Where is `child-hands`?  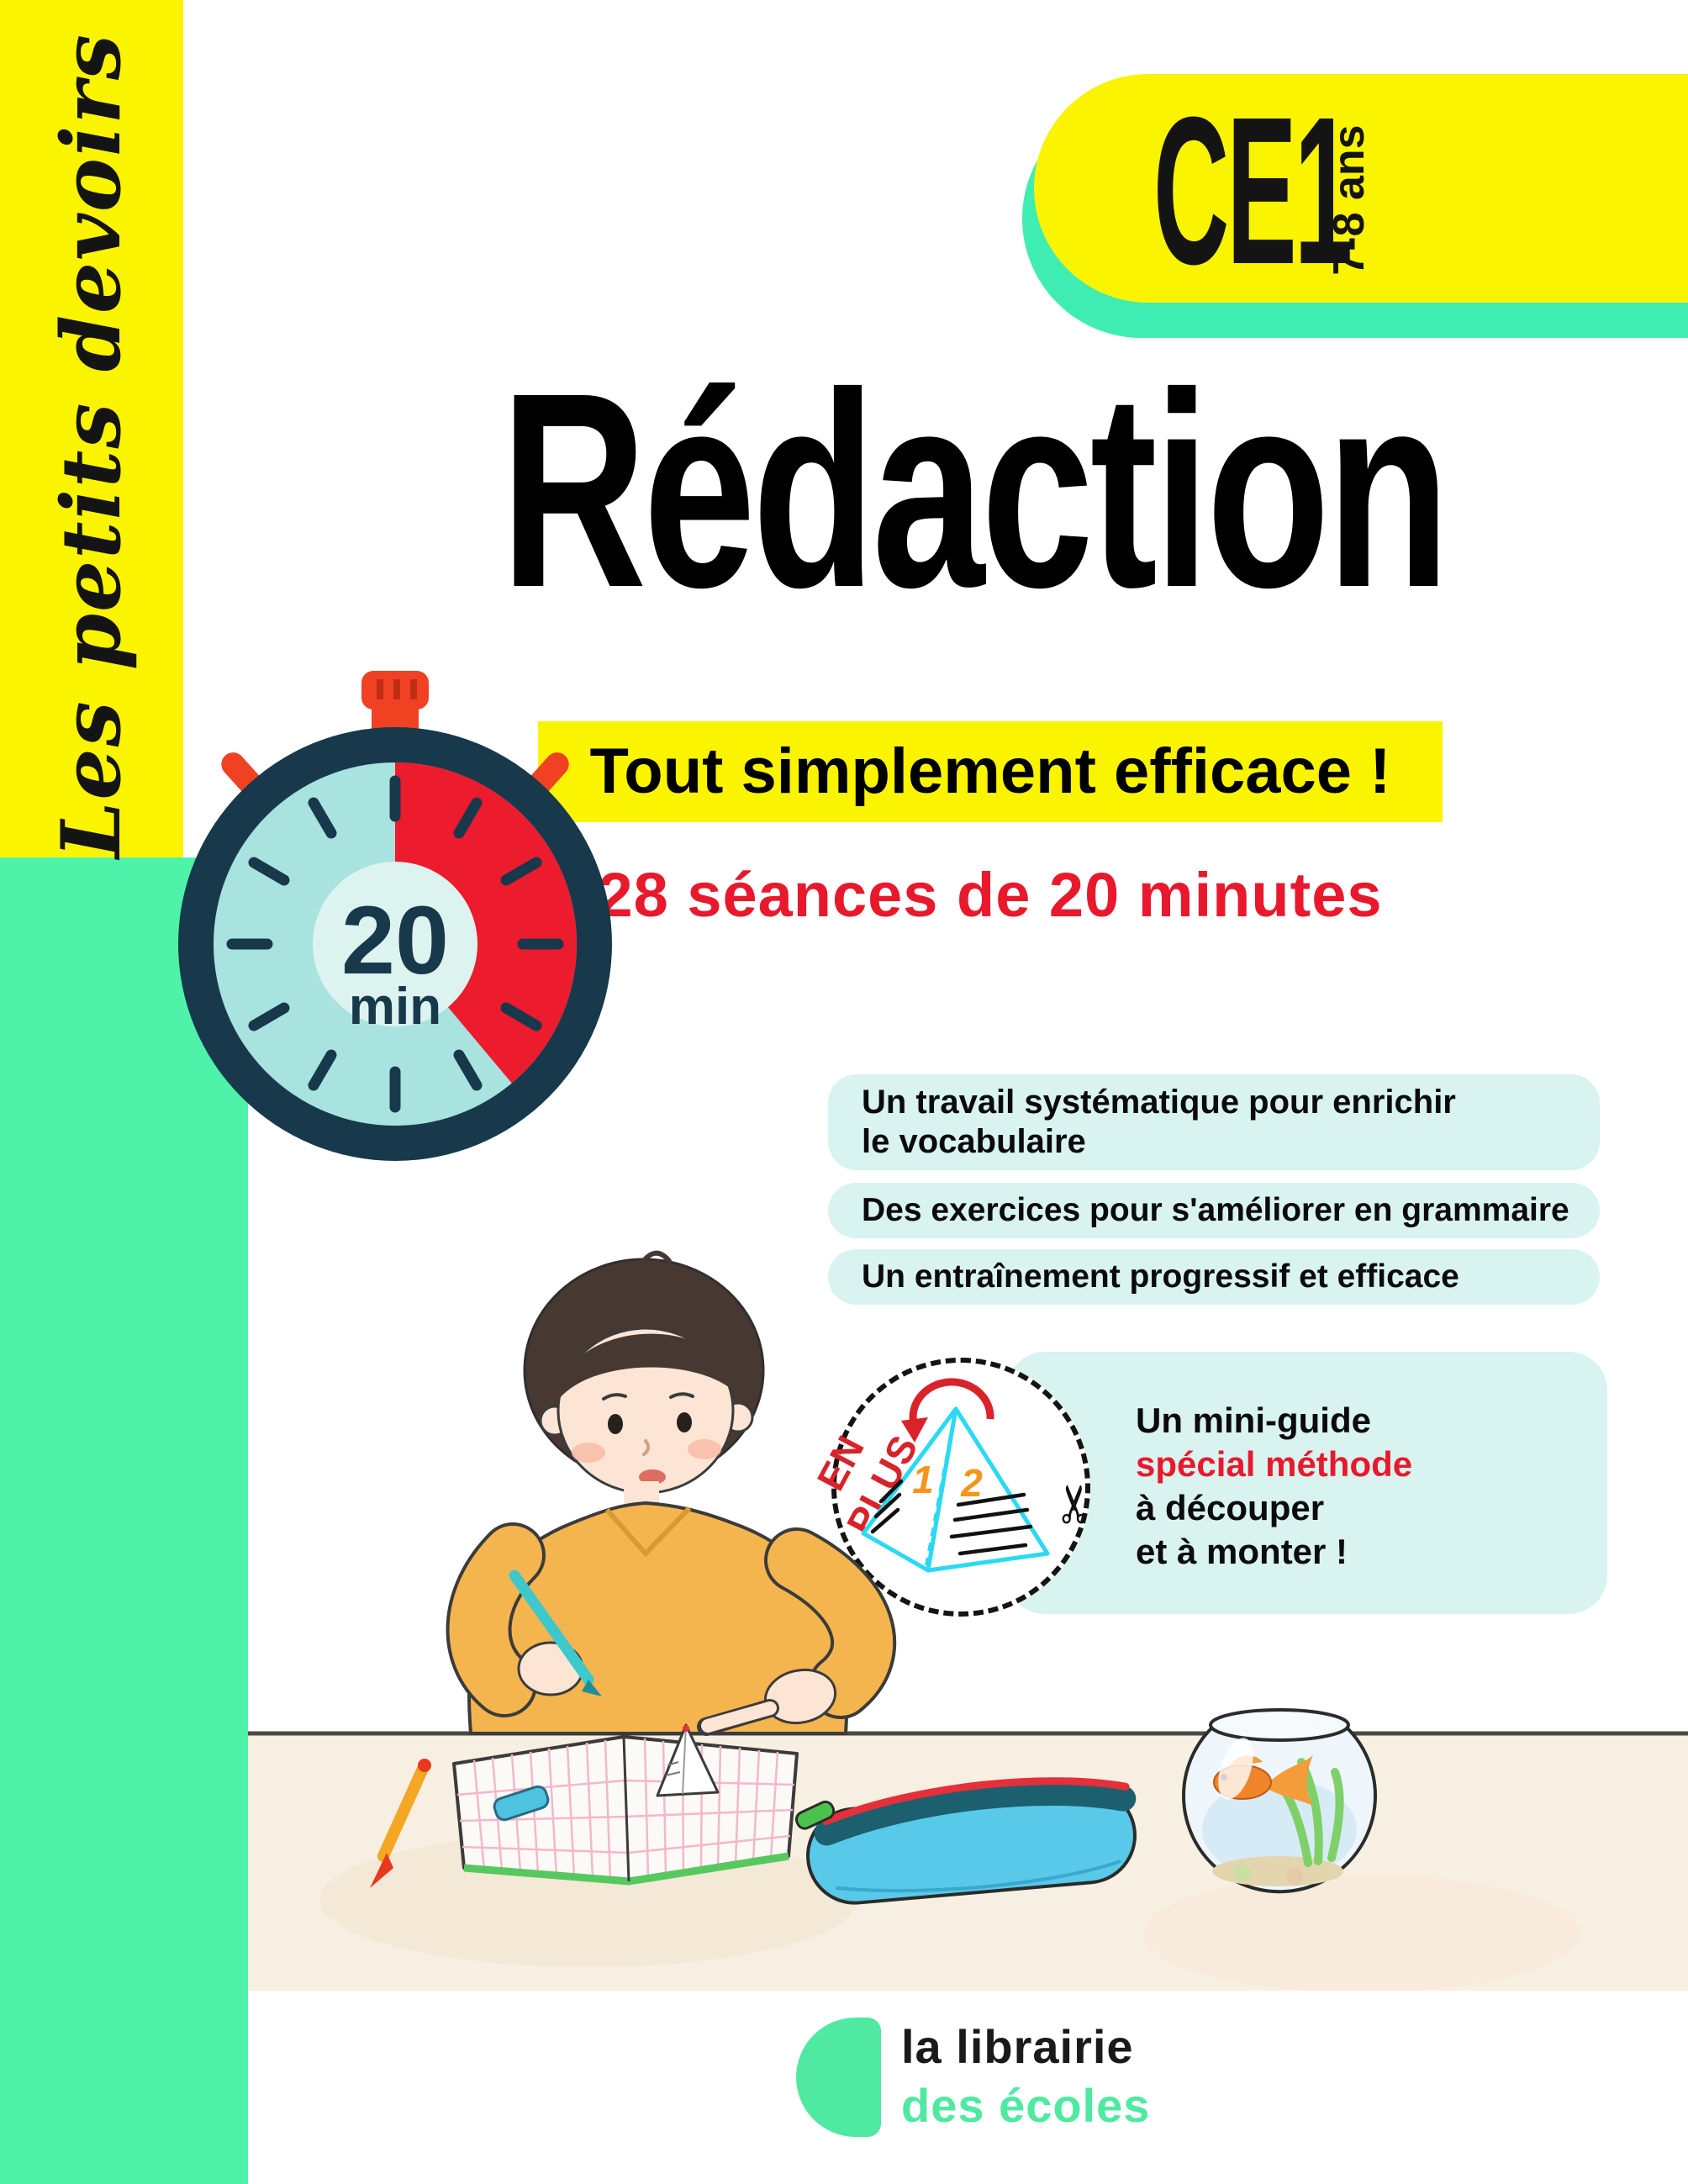 child-hands is located at coordinates (673, 1652).